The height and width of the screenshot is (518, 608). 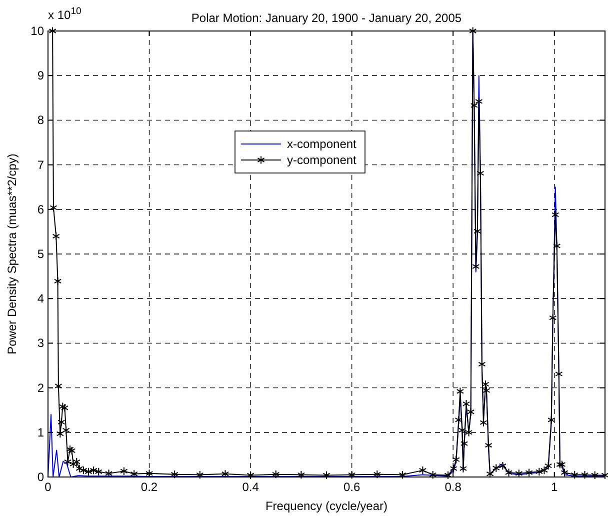 What do you see at coordinates (453, 487) in the screenshot?
I see `x-tick-label: 0.8` at bounding box center [453, 487].